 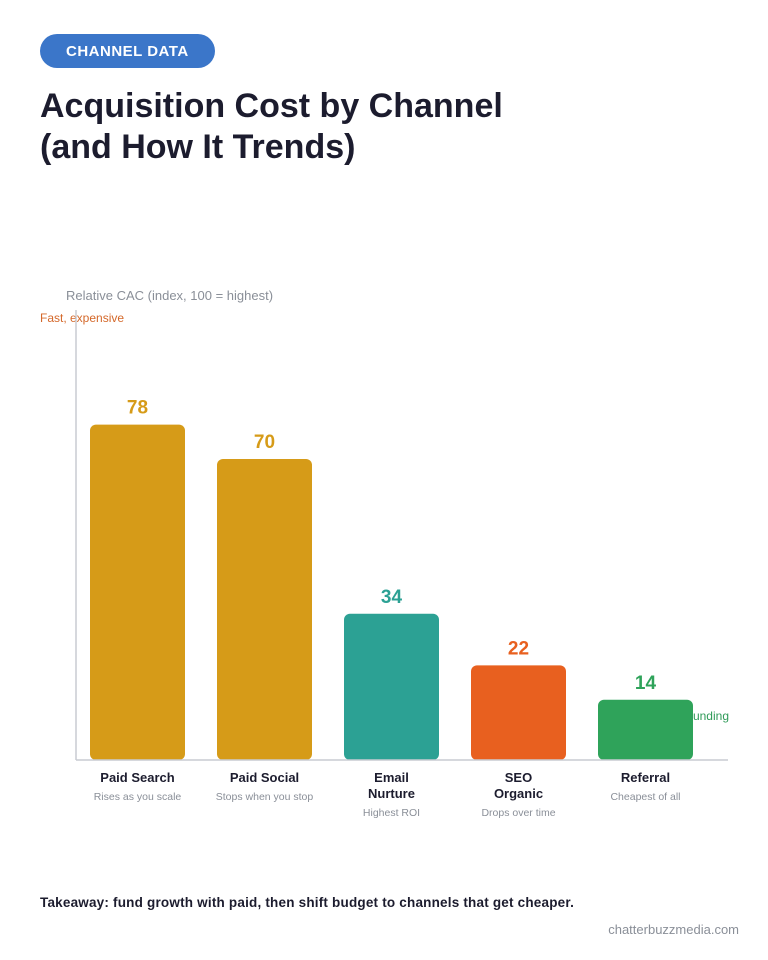 What do you see at coordinates (646, 683) in the screenshot?
I see `bar-value-label: 14` at bounding box center [646, 683].